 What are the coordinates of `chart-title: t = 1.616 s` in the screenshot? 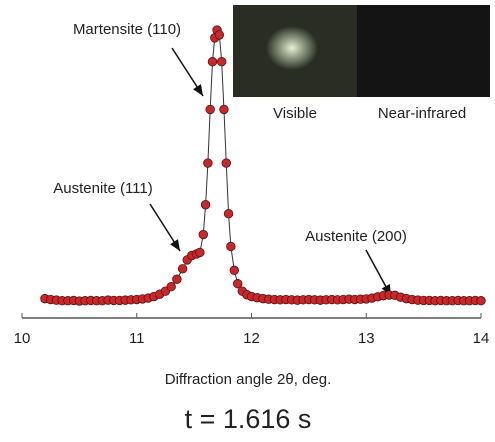 It's located at (248, 419).